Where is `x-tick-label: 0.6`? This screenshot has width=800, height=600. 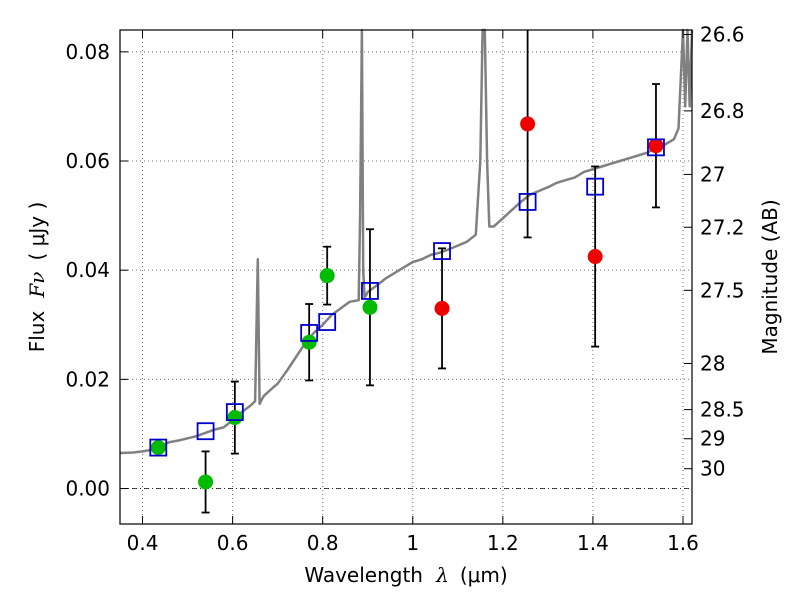
x-tick-label: 0.6 is located at coordinates (233, 543).